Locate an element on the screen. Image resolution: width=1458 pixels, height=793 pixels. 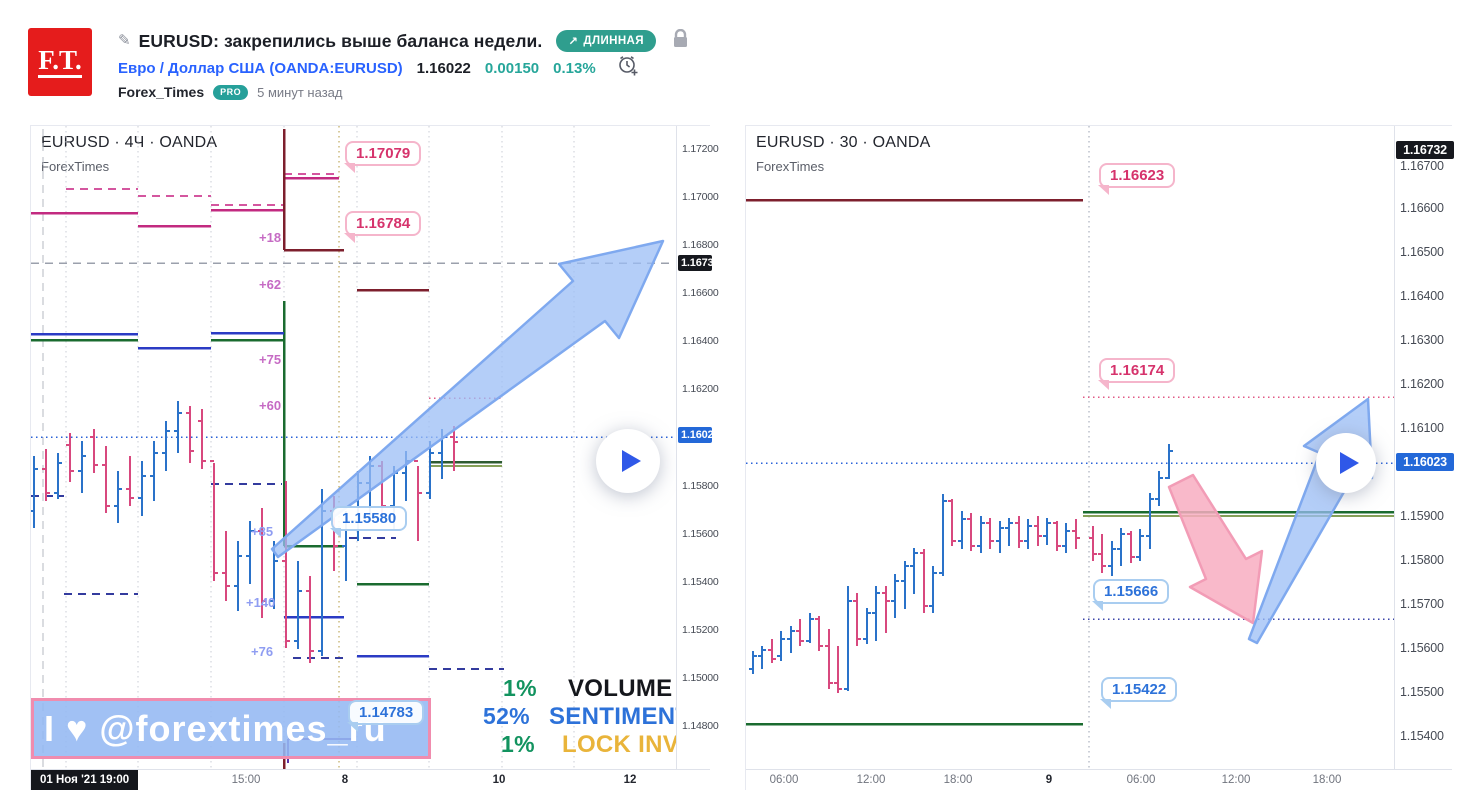
author-link: Forex_Times is located at coordinates (161, 92).